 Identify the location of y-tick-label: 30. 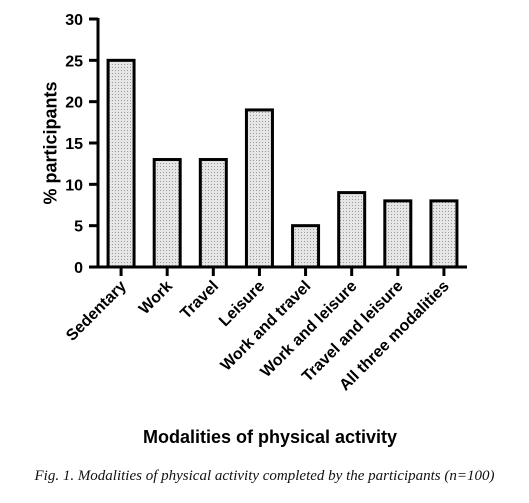
(74, 20).